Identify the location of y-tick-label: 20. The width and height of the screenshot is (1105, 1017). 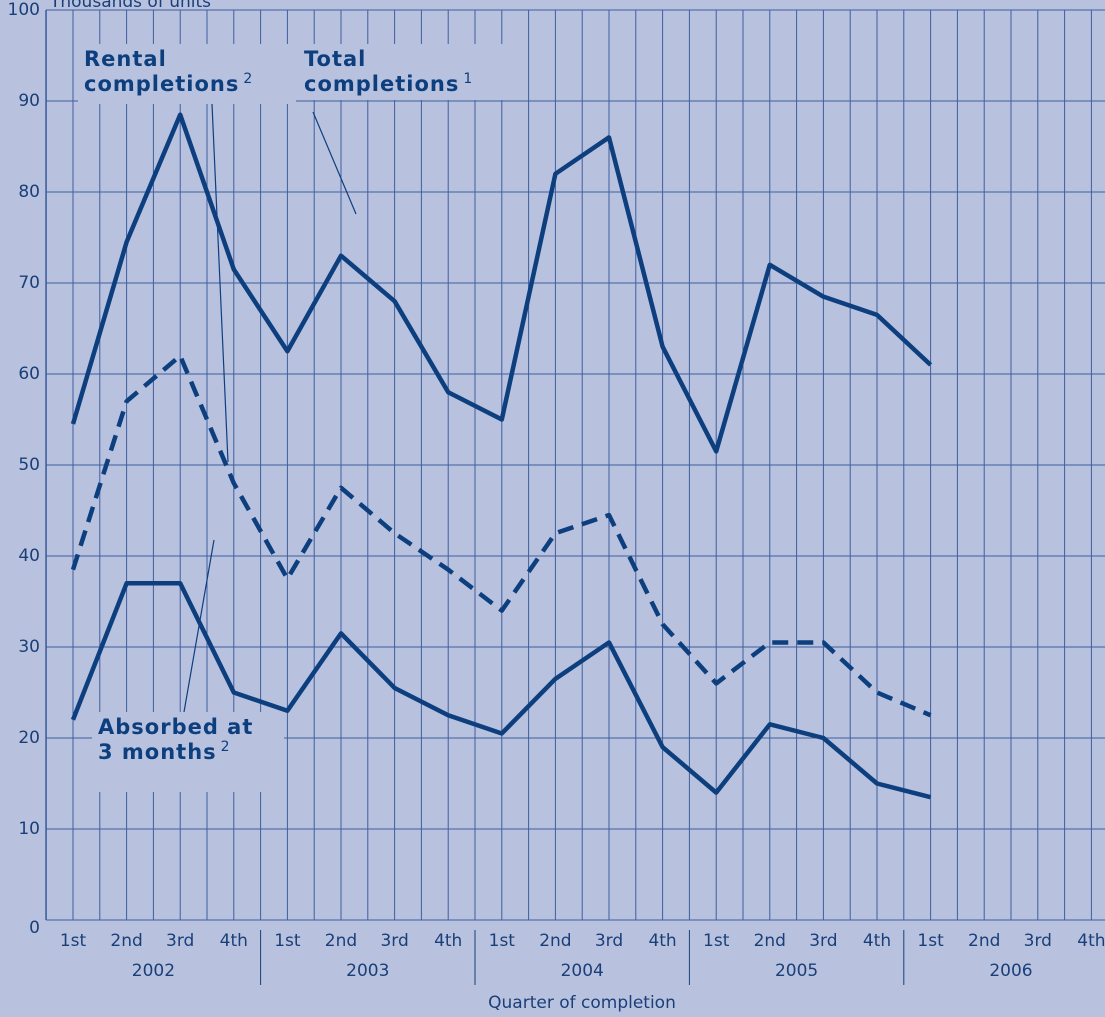
(29, 738).